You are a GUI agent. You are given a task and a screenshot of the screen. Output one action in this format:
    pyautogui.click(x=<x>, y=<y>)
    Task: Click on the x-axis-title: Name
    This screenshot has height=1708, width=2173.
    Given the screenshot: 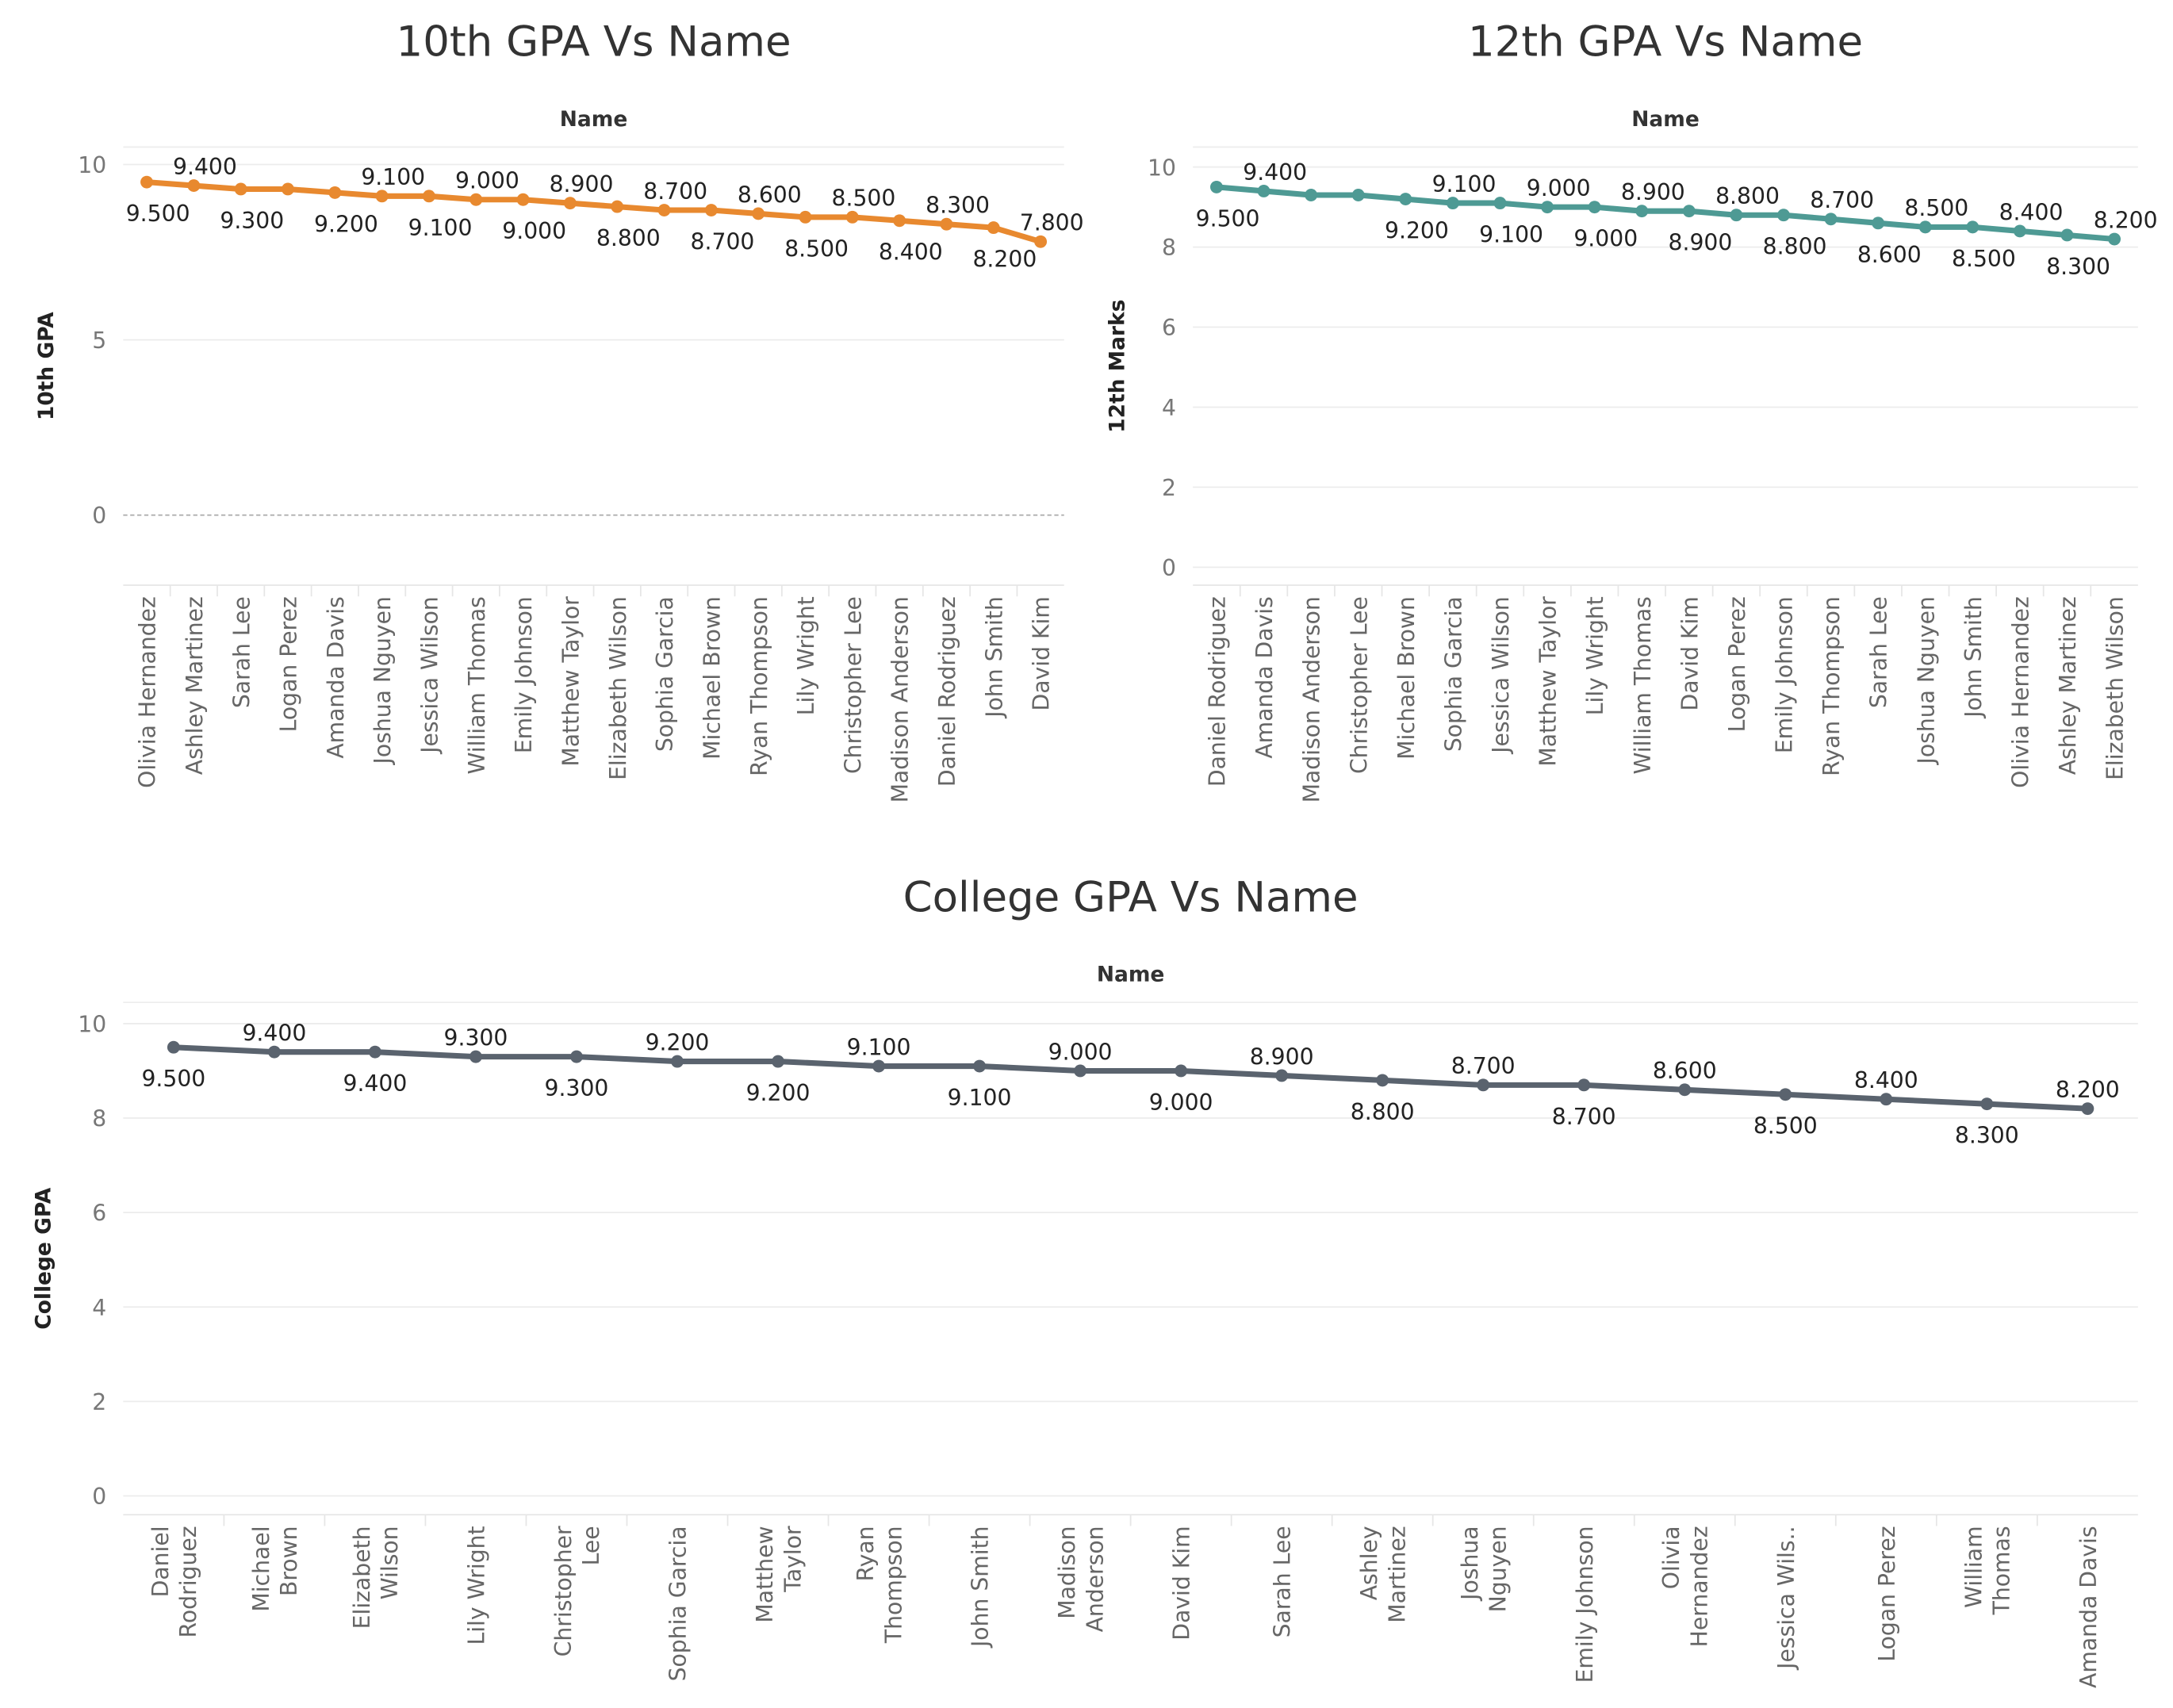 What is the action you would take?
    pyautogui.click(x=1131, y=975)
    